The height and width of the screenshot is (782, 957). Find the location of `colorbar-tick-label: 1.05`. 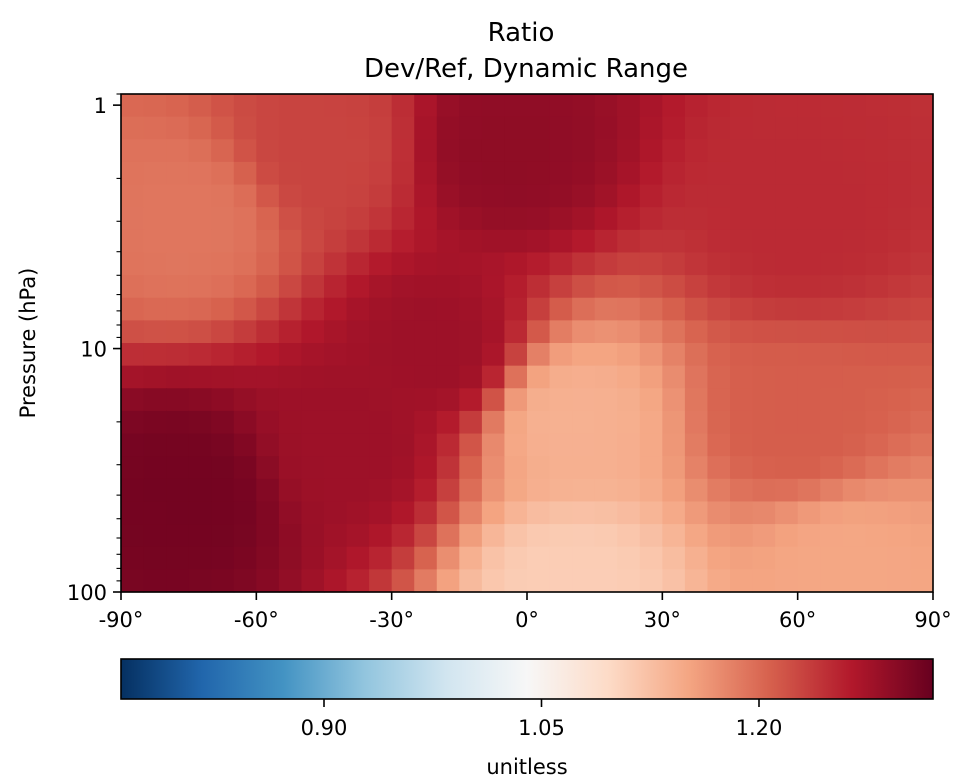

colorbar-tick-label: 1.05 is located at coordinates (541, 728).